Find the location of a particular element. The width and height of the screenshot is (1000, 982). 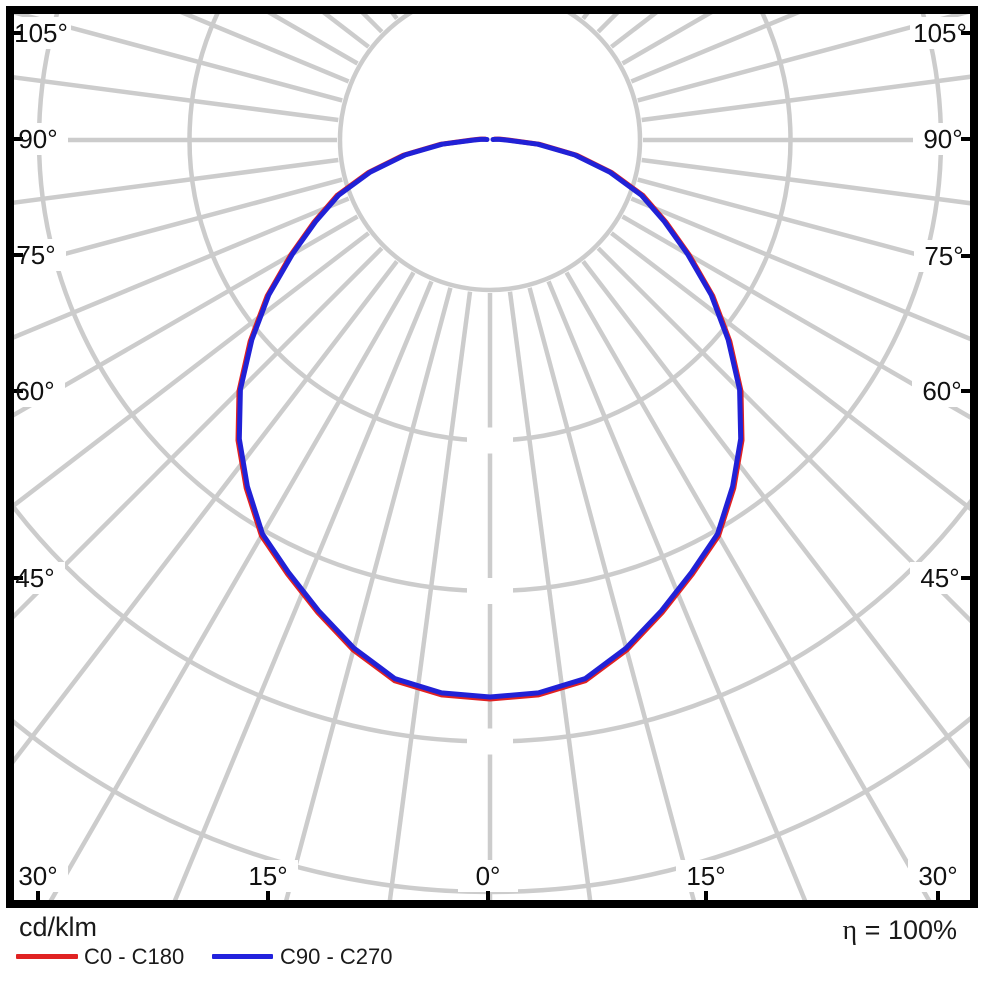

grid-radial-67.5 is located at coordinates (800, 269).